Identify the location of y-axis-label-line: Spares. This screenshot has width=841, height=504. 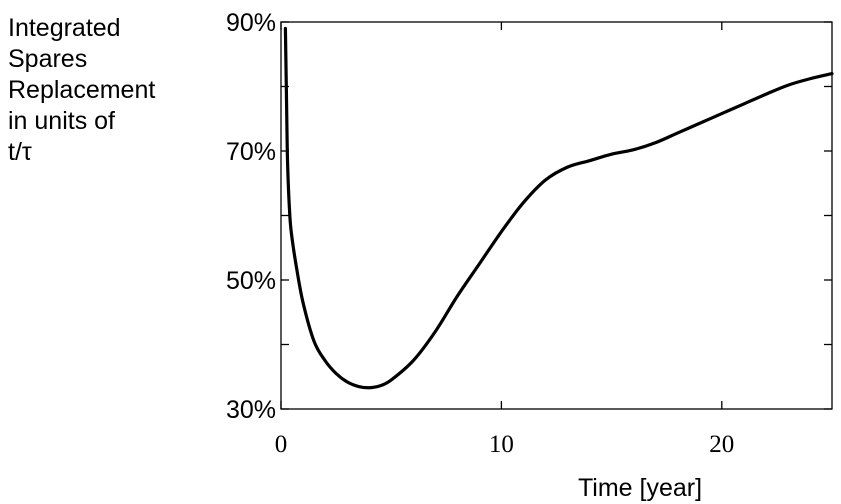
(47, 59).